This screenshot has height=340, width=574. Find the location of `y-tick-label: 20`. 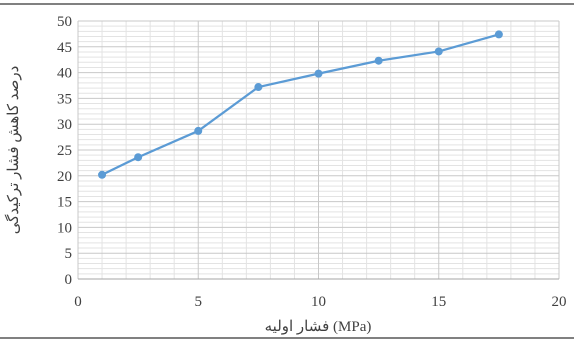

y-tick-label: 20 is located at coordinates (64, 177).